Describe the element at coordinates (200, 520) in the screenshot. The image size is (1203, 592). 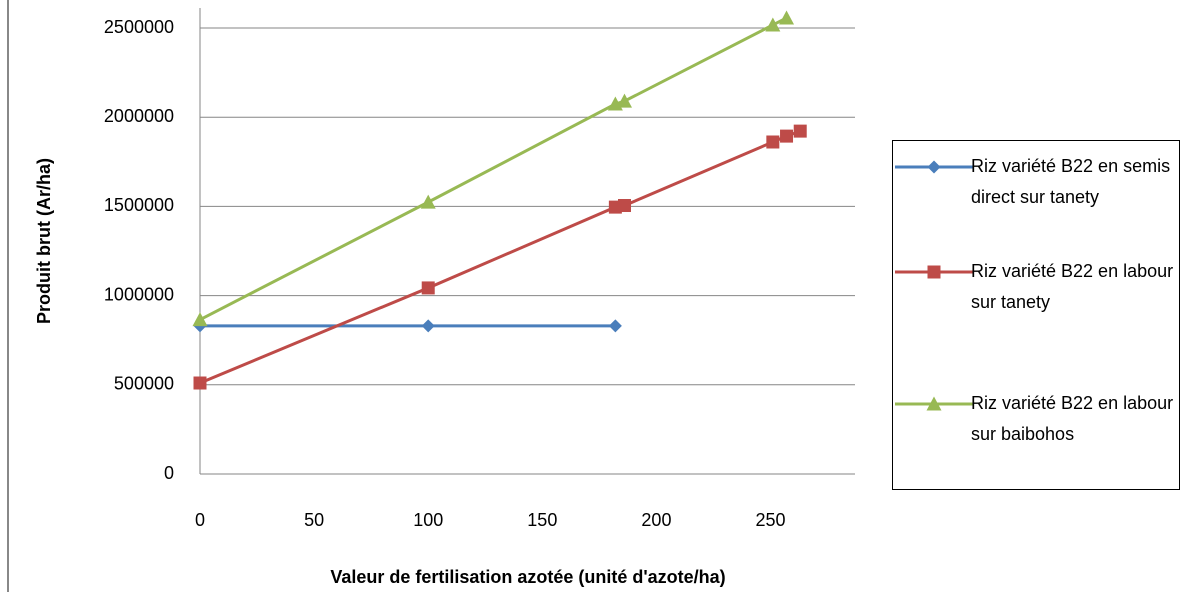
I see `x-tick-label: 0` at that location.